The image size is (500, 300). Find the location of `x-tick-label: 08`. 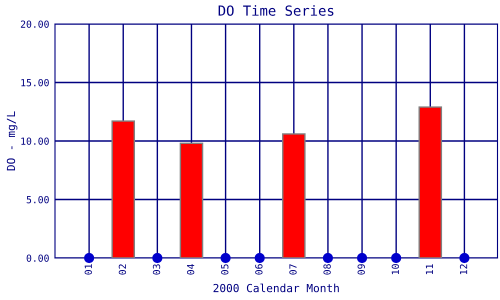

x-tick-label: 08 is located at coordinates (327, 269).